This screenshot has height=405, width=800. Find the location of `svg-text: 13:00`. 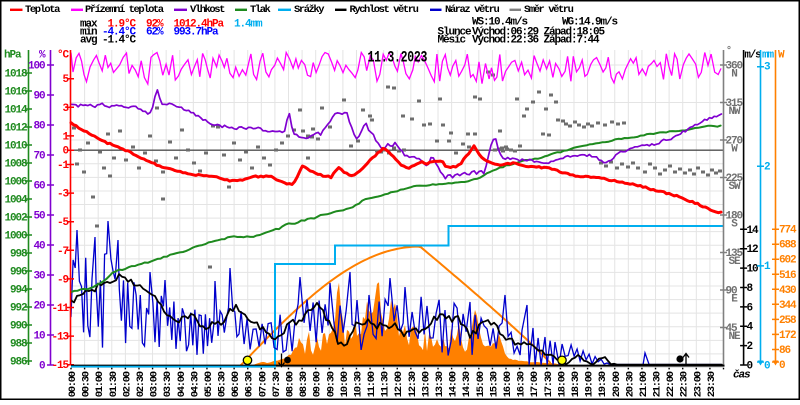

svg-text: 13:00 is located at coordinates (426, 384).